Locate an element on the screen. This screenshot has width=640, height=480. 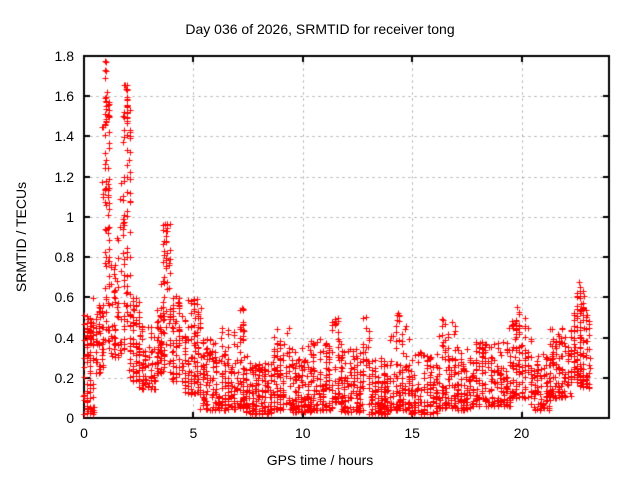
x-axis-label: GPS time / hours is located at coordinates (320, 460).